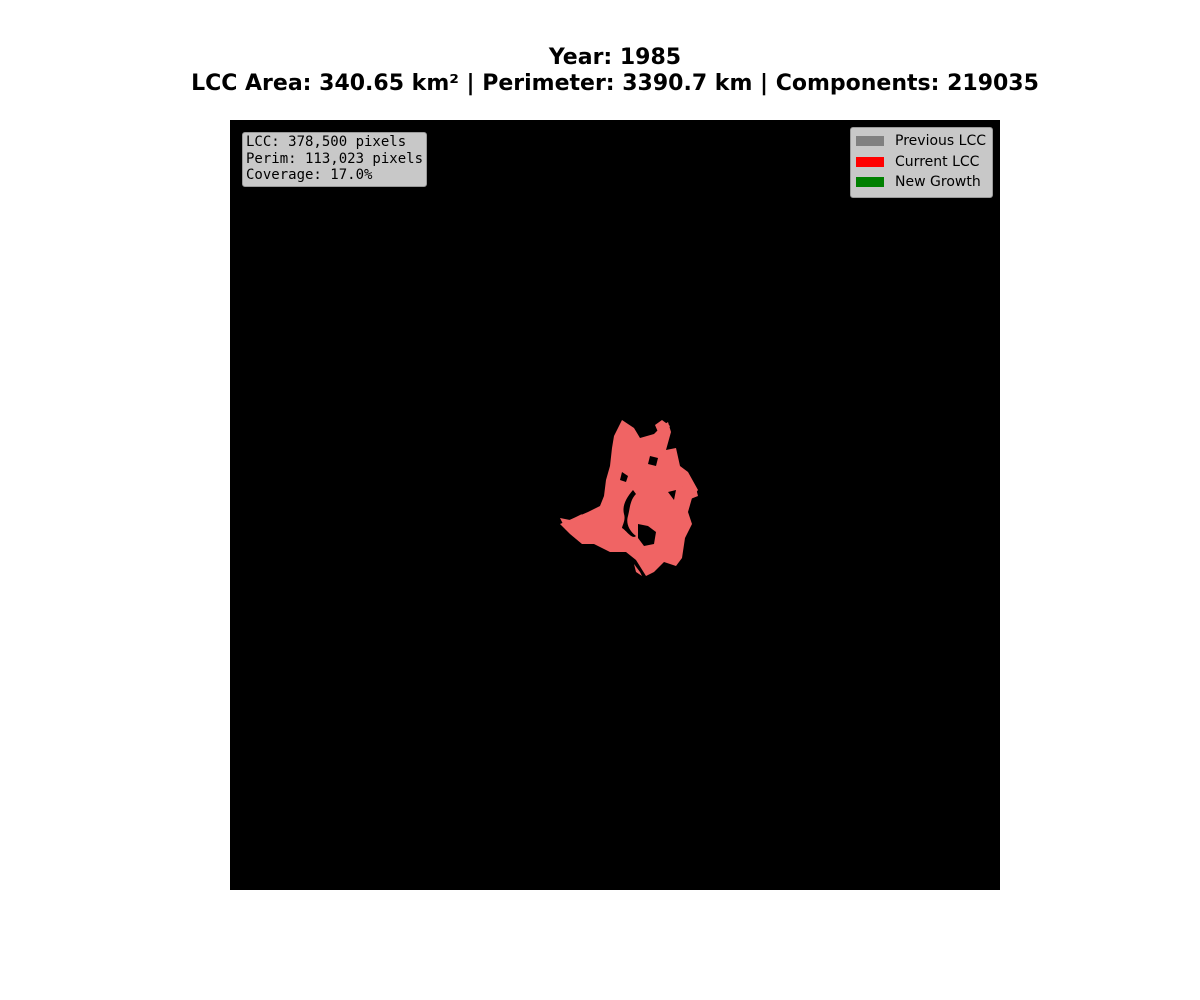 The image size is (1200, 1000). What do you see at coordinates (870, 182) in the screenshot?
I see `legend-swatch-new-growth` at bounding box center [870, 182].